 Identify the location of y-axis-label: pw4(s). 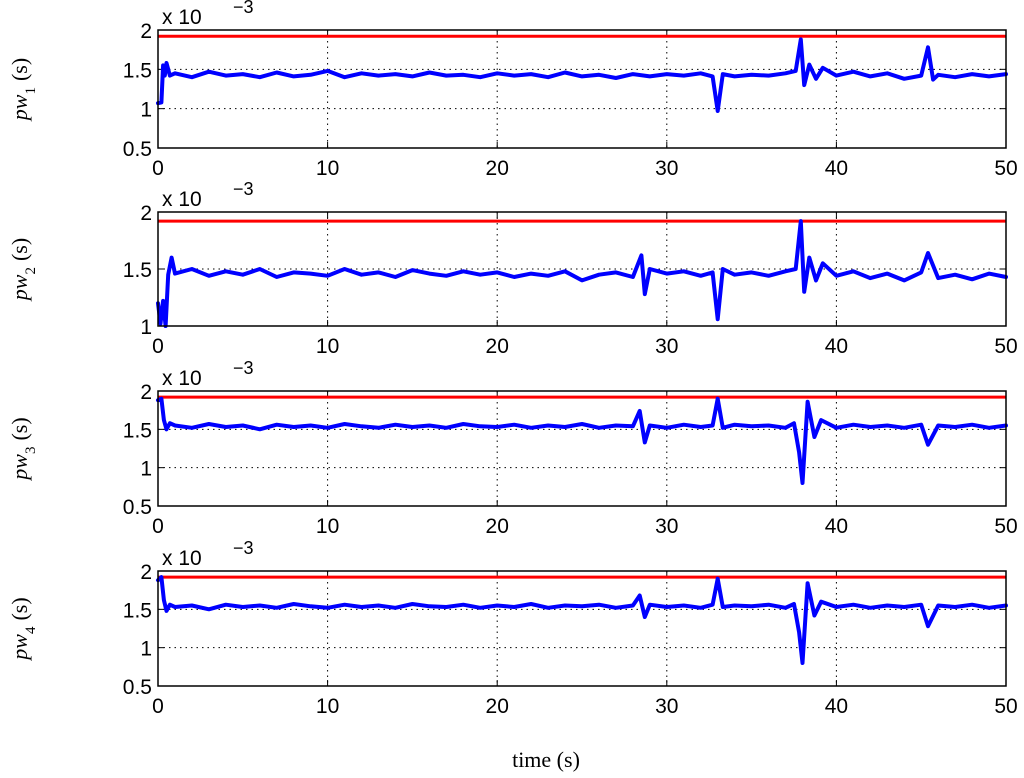
(23, 629).